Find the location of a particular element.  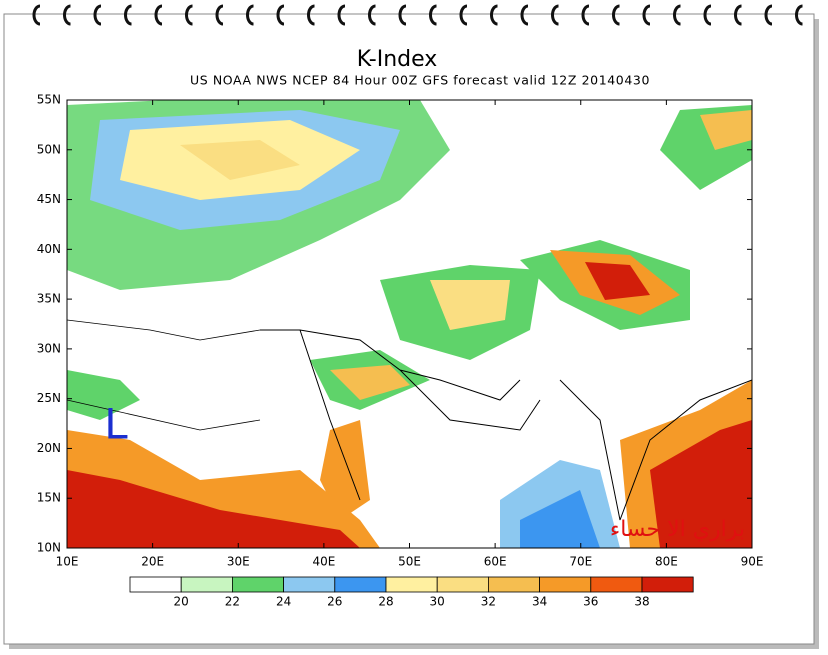

lon-label: 80E is located at coordinates (666, 562).